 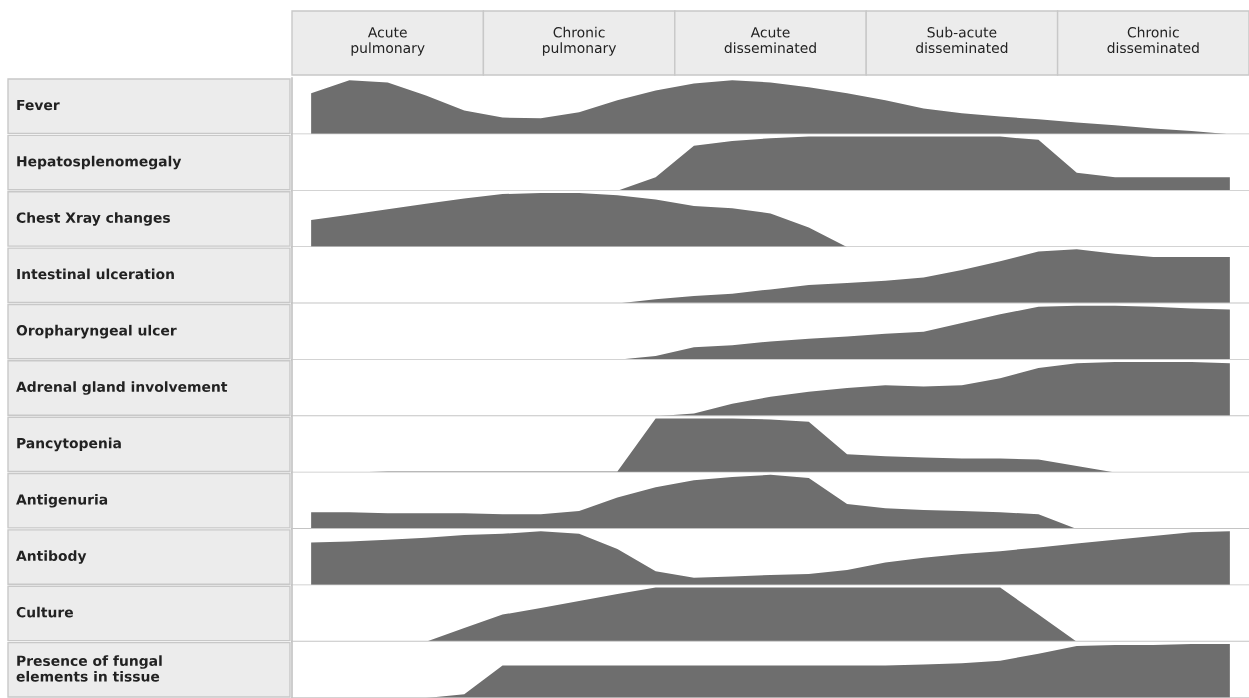 I want to click on x-tick-label: Acute disseminated, so click(x=770, y=40).